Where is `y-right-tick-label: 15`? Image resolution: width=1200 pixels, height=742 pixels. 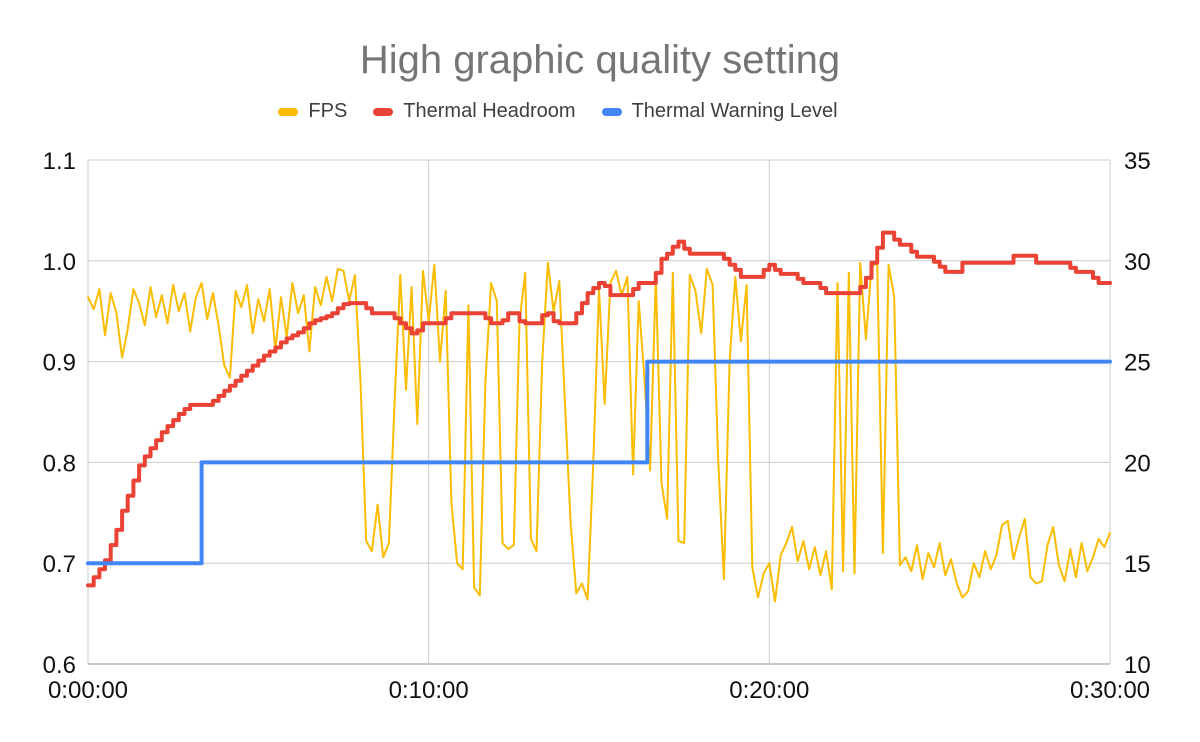 y-right-tick-label: 15 is located at coordinates (1137, 564).